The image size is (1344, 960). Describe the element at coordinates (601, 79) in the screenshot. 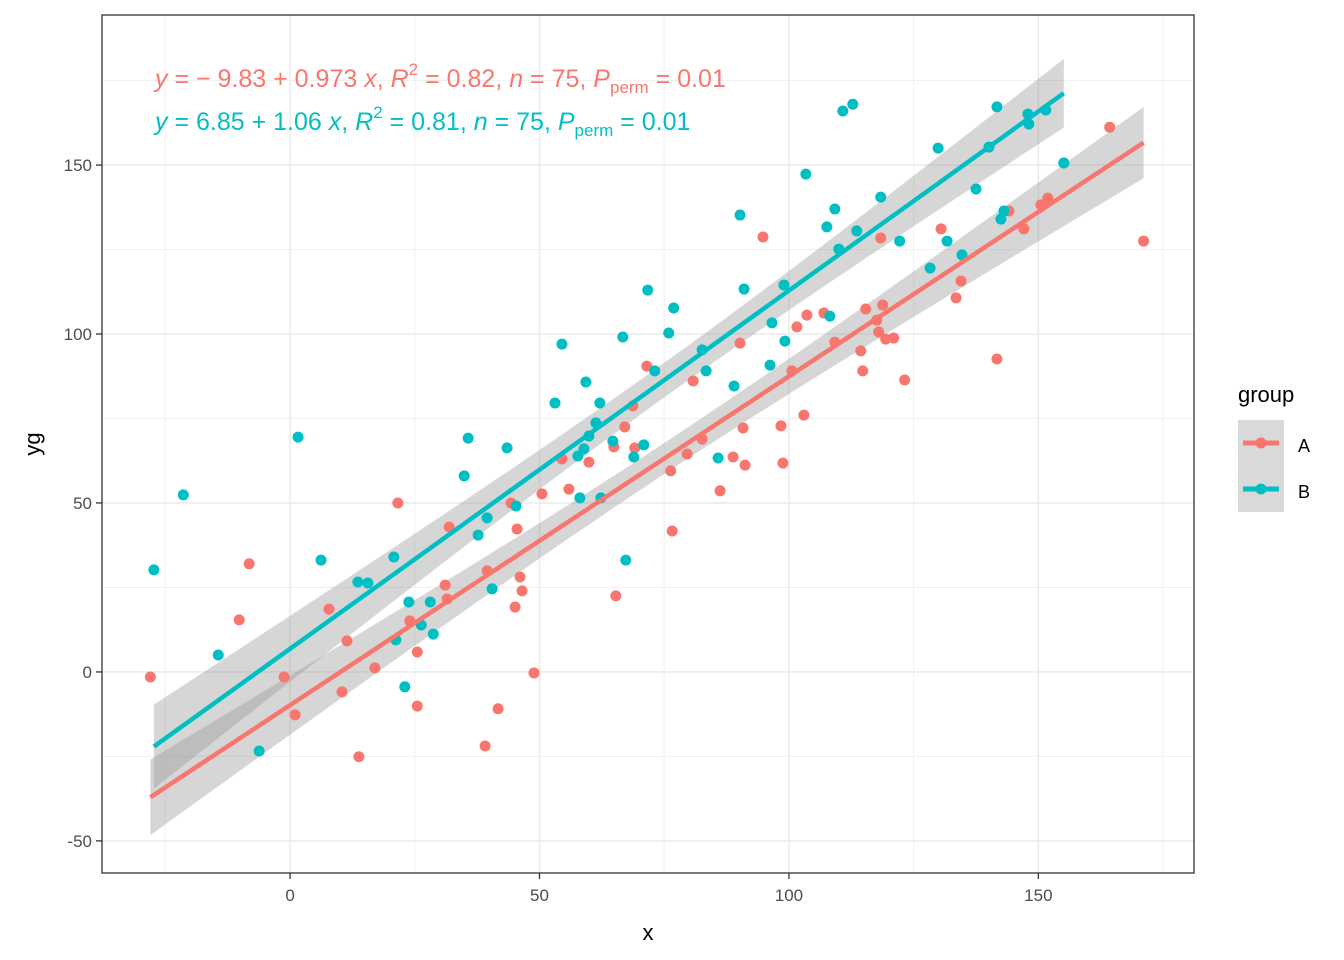

I see `eq-a-P: P` at that location.